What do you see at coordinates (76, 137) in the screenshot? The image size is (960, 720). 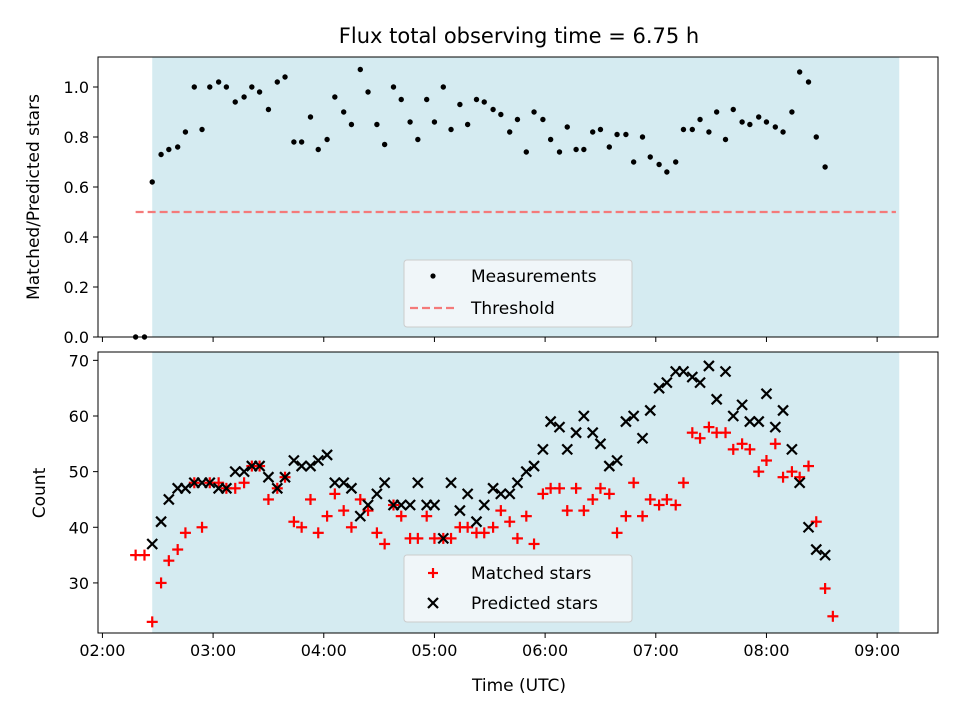 I see `y-tick-label: 0.8` at bounding box center [76, 137].